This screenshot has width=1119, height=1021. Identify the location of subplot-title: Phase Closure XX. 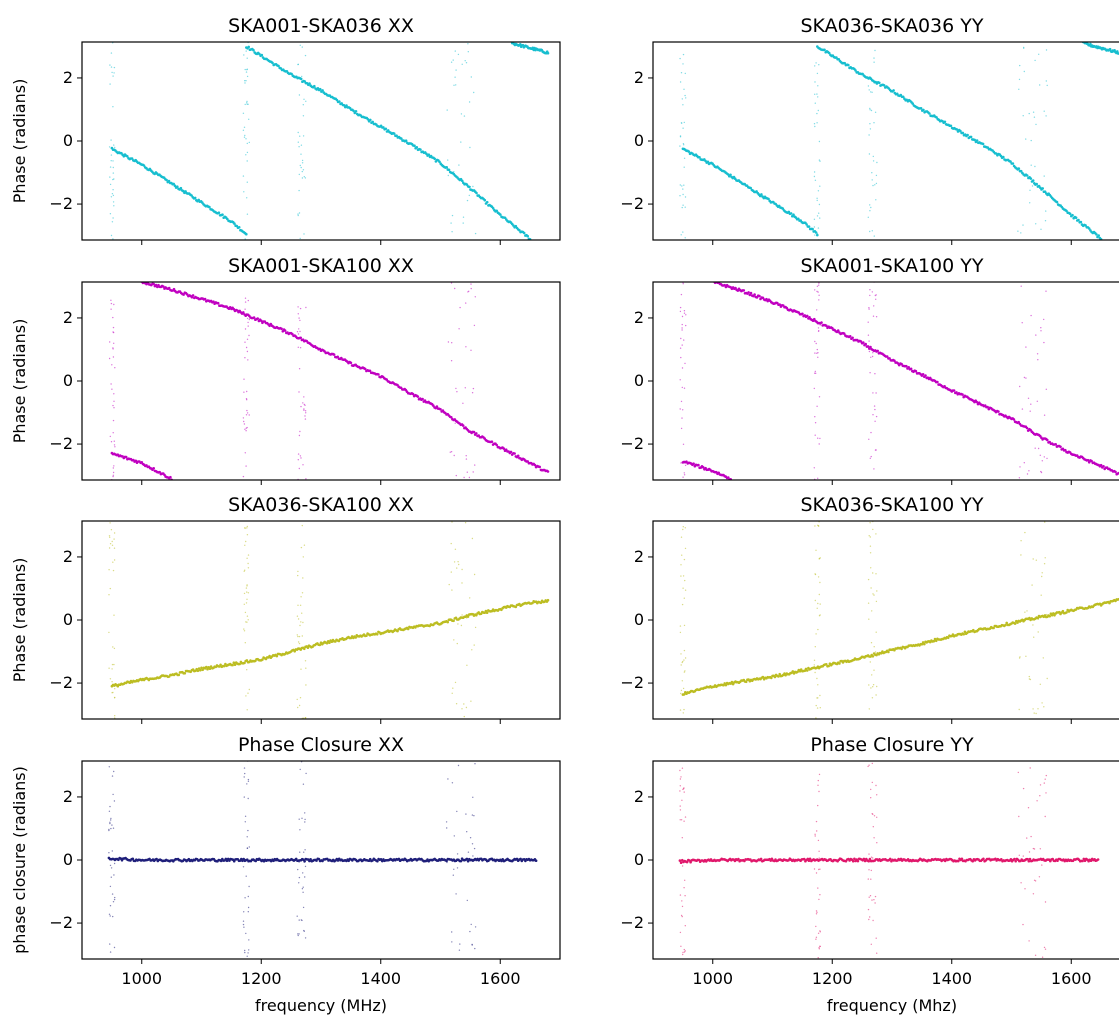
(321, 745).